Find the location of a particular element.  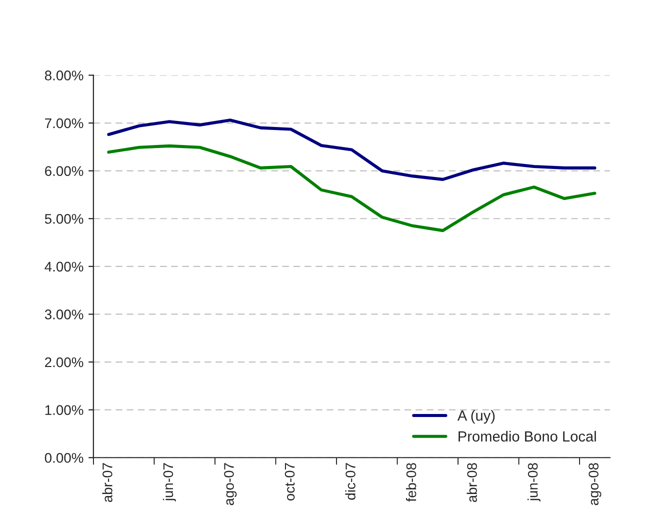

y-tick-label: 4.00% is located at coordinates (64, 267).